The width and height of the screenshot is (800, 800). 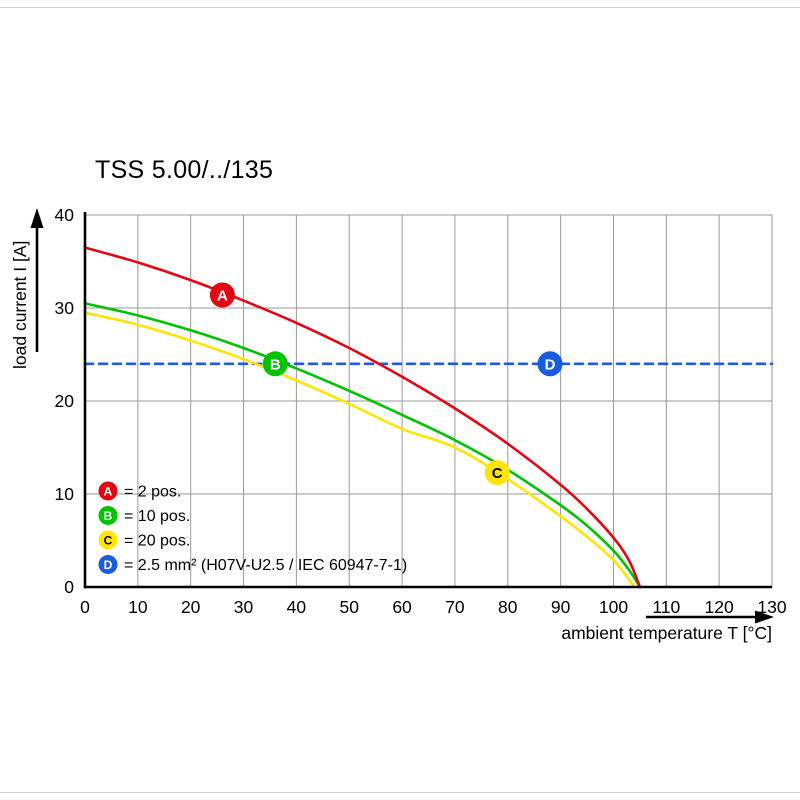 I want to click on y-tick-label: 30, so click(x=65, y=308).